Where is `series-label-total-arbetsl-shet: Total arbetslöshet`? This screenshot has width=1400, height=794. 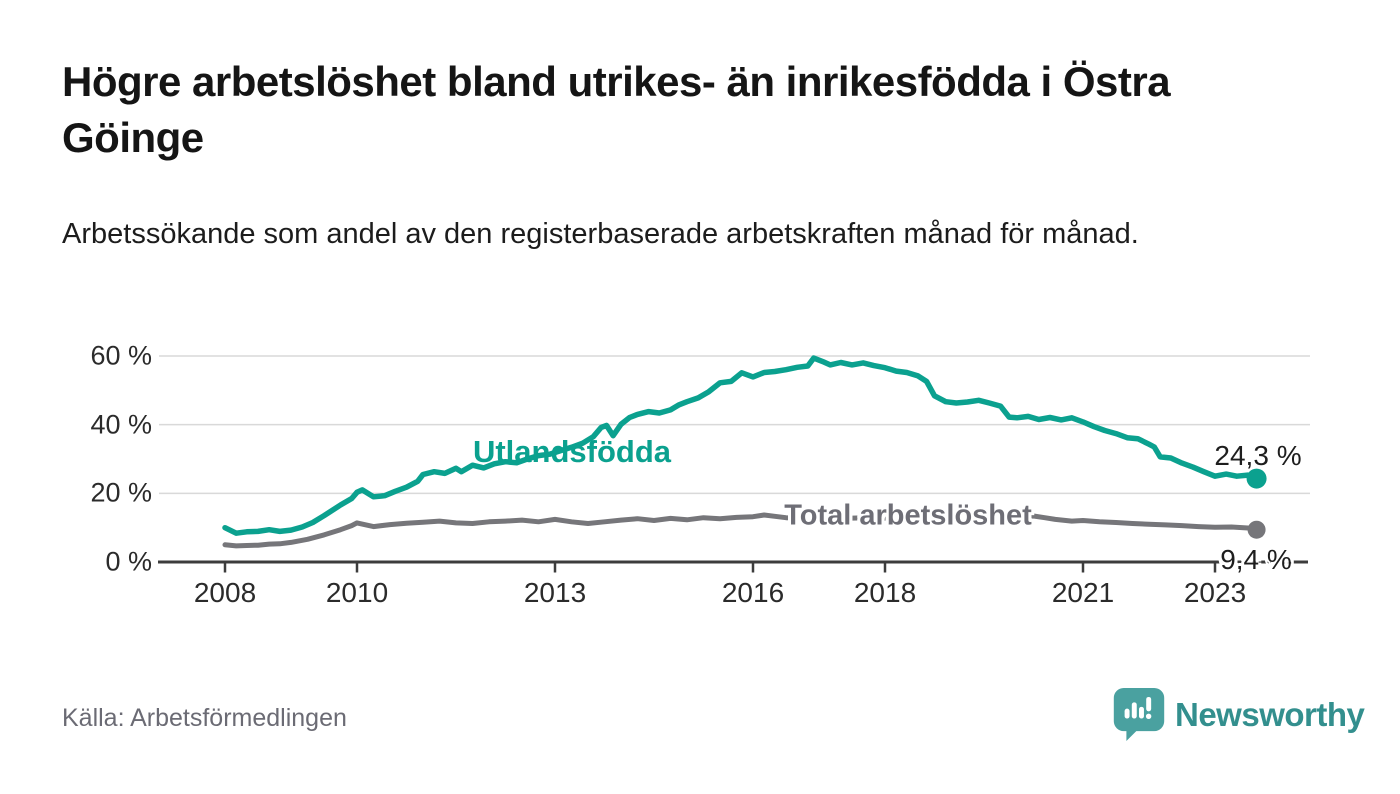 series-label-total-arbetsl-shet: Total arbetslöshet is located at coordinates (908, 515).